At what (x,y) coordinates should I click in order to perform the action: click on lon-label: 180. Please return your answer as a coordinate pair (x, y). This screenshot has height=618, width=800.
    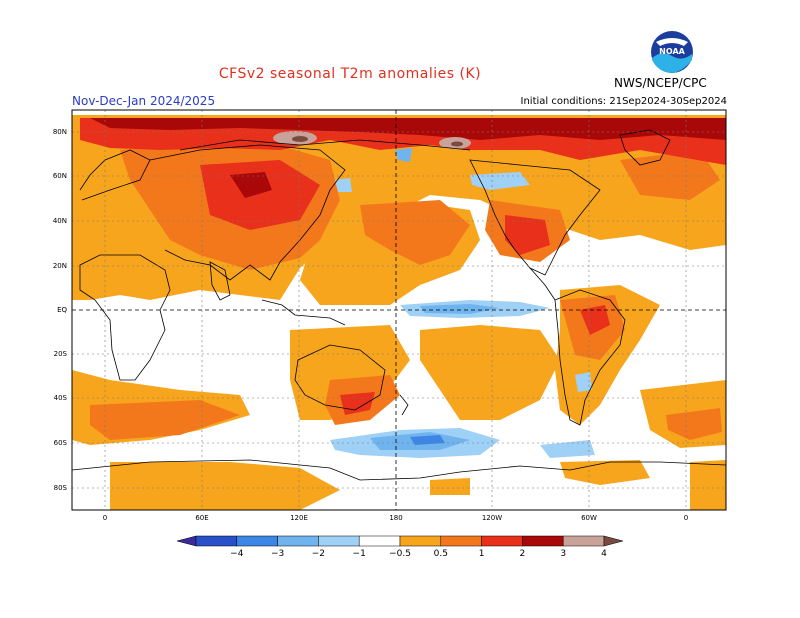
    Looking at the image, I should click on (395, 518).